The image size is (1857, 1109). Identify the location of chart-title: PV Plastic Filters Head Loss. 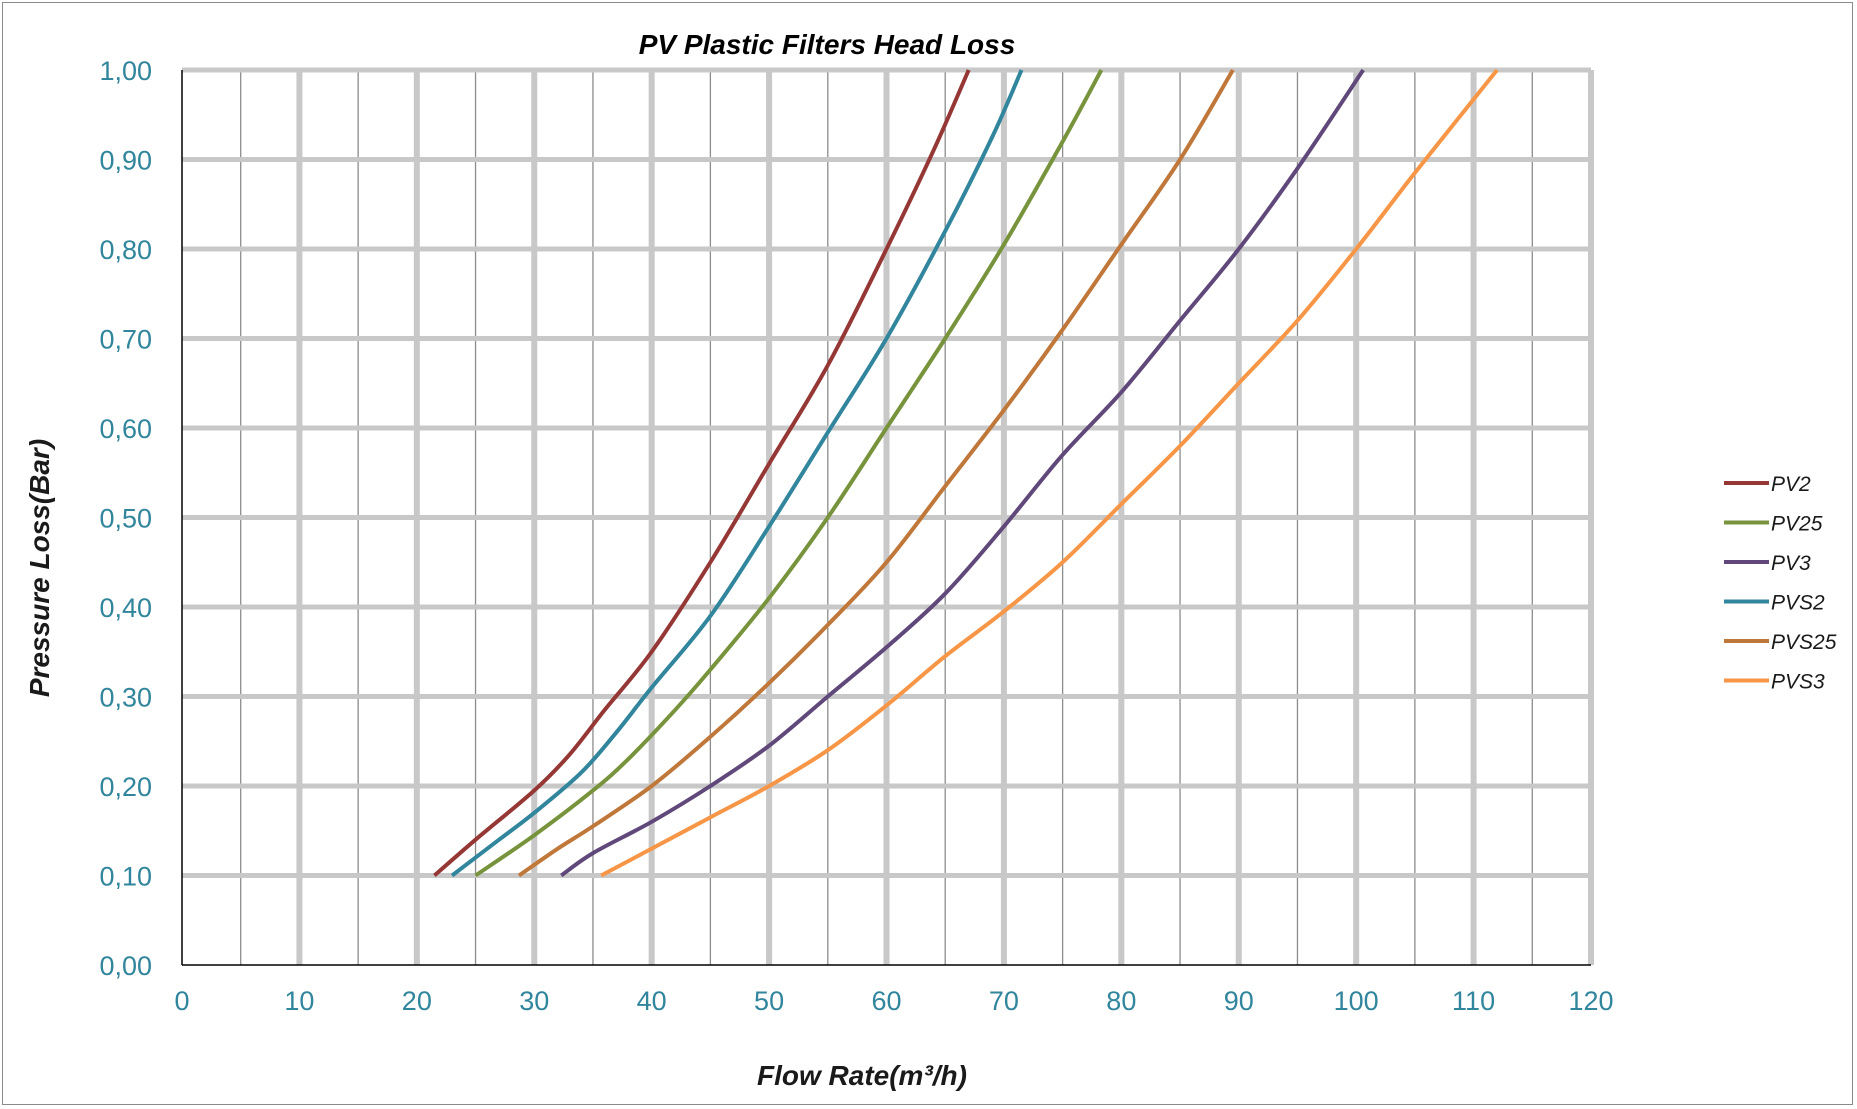
(827, 44).